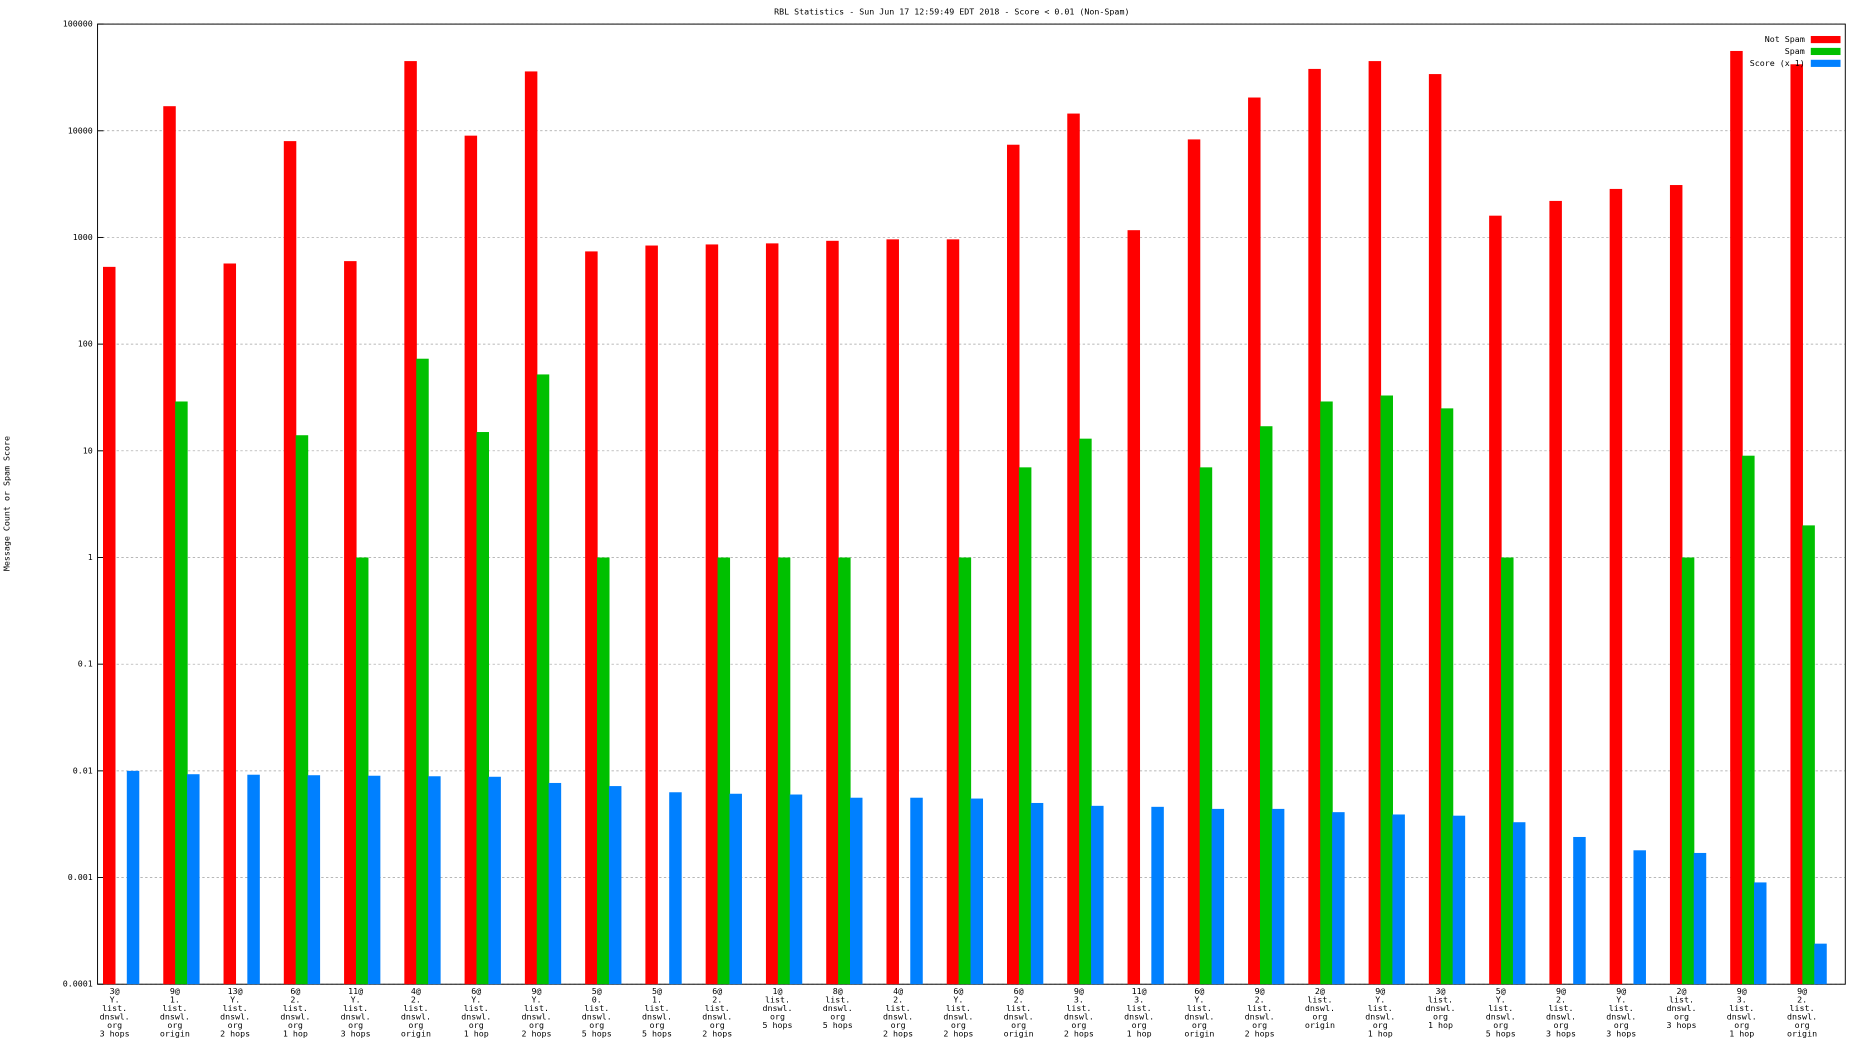 The image size is (1856, 1044). What do you see at coordinates (7, 503) in the screenshot?
I see `y-axis-label: Message Count or Spam Score` at bounding box center [7, 503].